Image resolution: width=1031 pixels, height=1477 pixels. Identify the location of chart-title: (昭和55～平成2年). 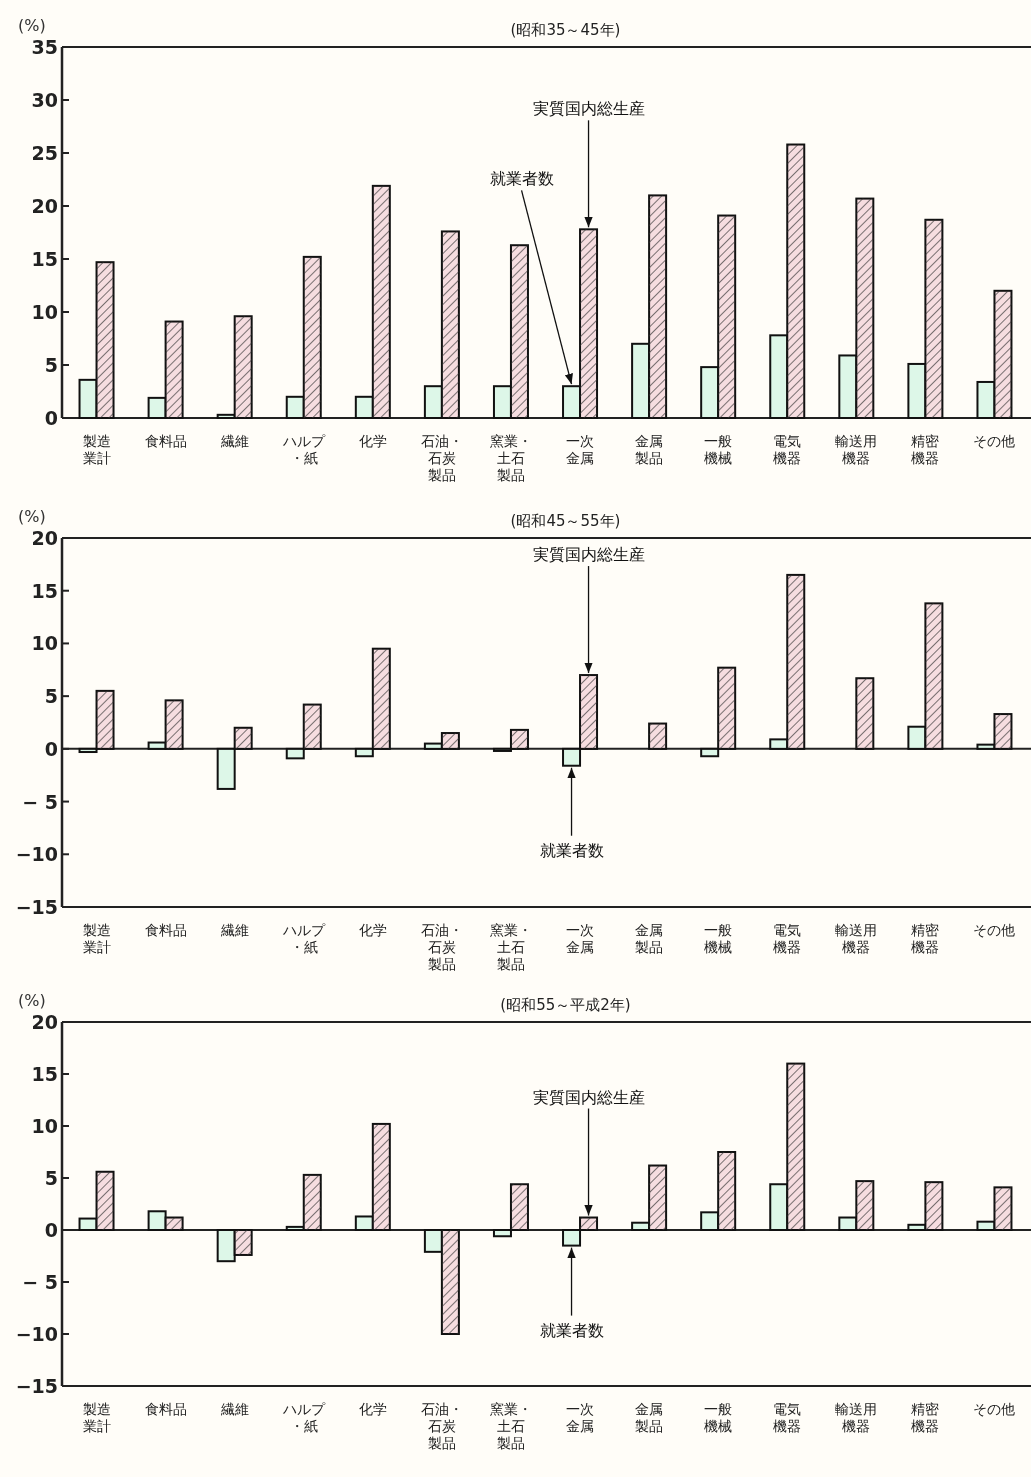
(565, 1005).